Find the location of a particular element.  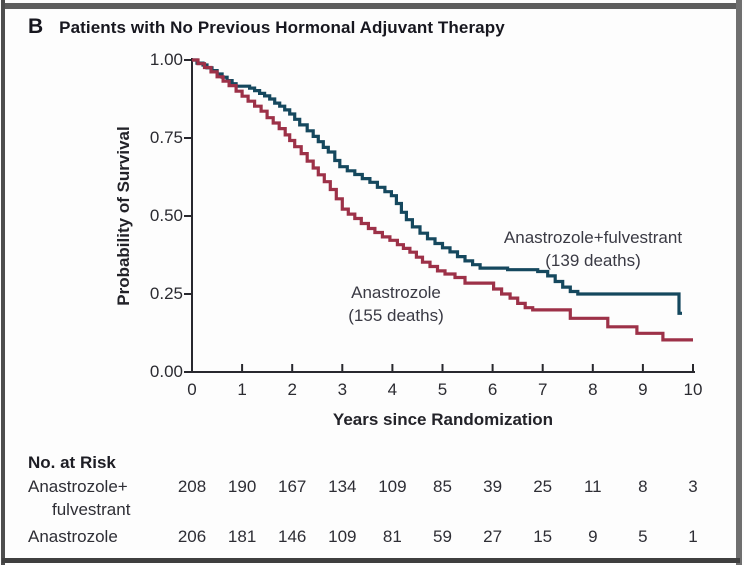

y-tick-label: 0.25 is located at coordinates (166, 293).